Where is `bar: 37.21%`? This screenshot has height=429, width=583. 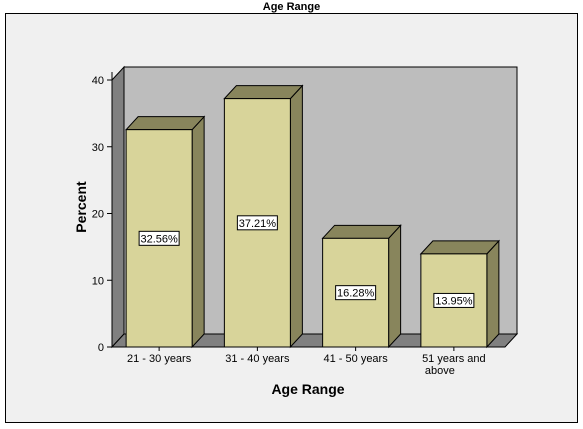
bar: 37.21% is located at coordinates (263, 216).